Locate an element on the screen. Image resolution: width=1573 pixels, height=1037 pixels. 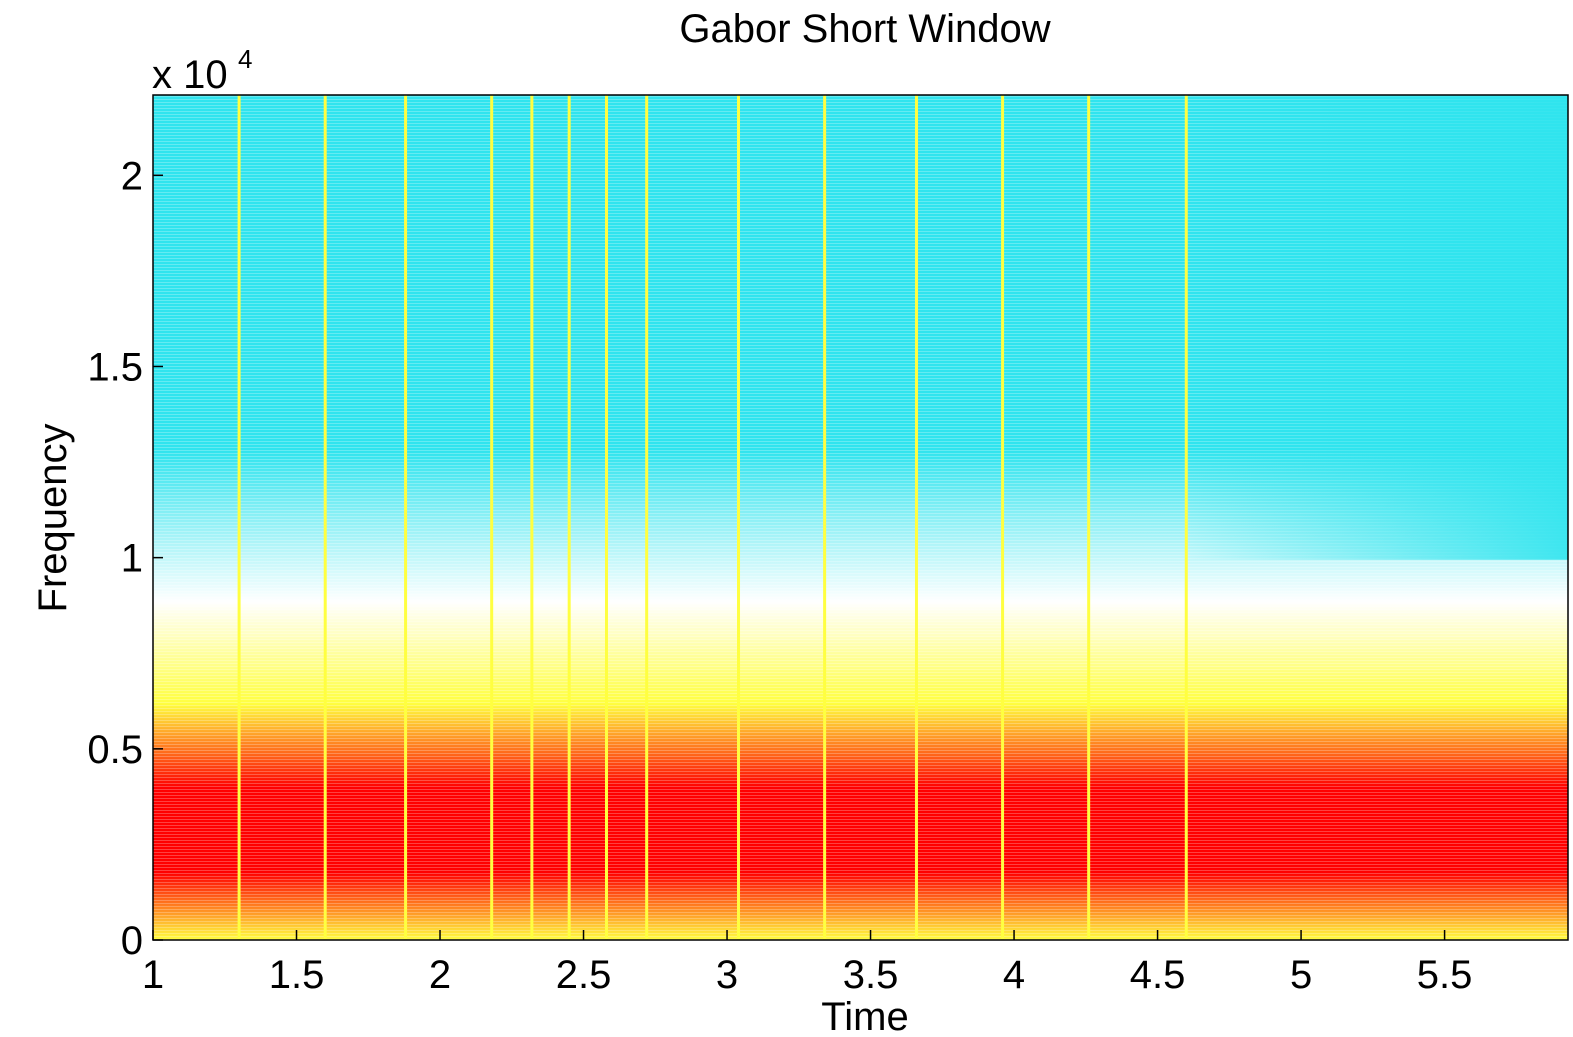
y-tick-label: 0 is located at coordinates (132, 941).